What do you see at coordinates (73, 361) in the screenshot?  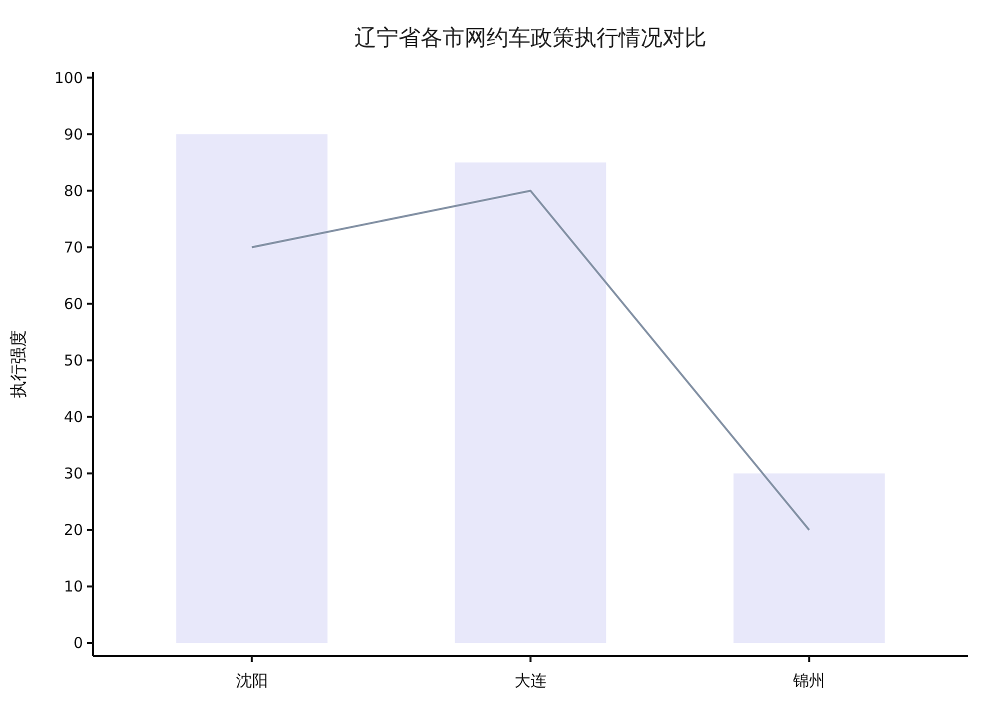 I see `y-tick-label: 50` at bounding box center [73, 361].